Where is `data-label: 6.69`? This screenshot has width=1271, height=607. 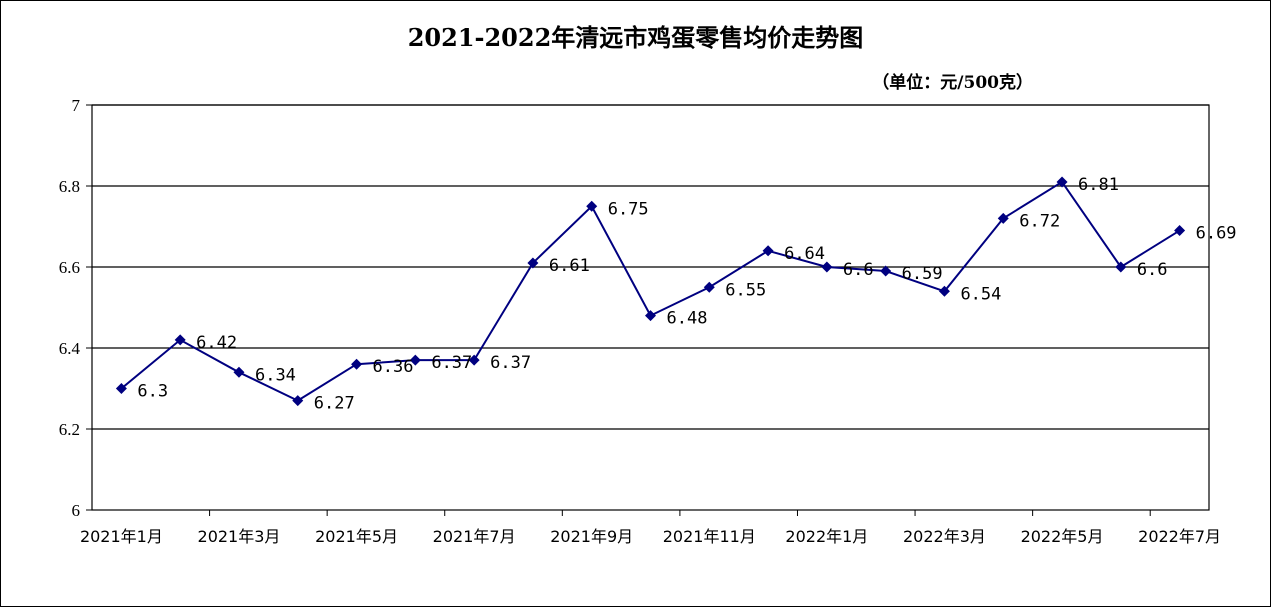
data-label: 6.69 is located at coordinates (1216, 234).